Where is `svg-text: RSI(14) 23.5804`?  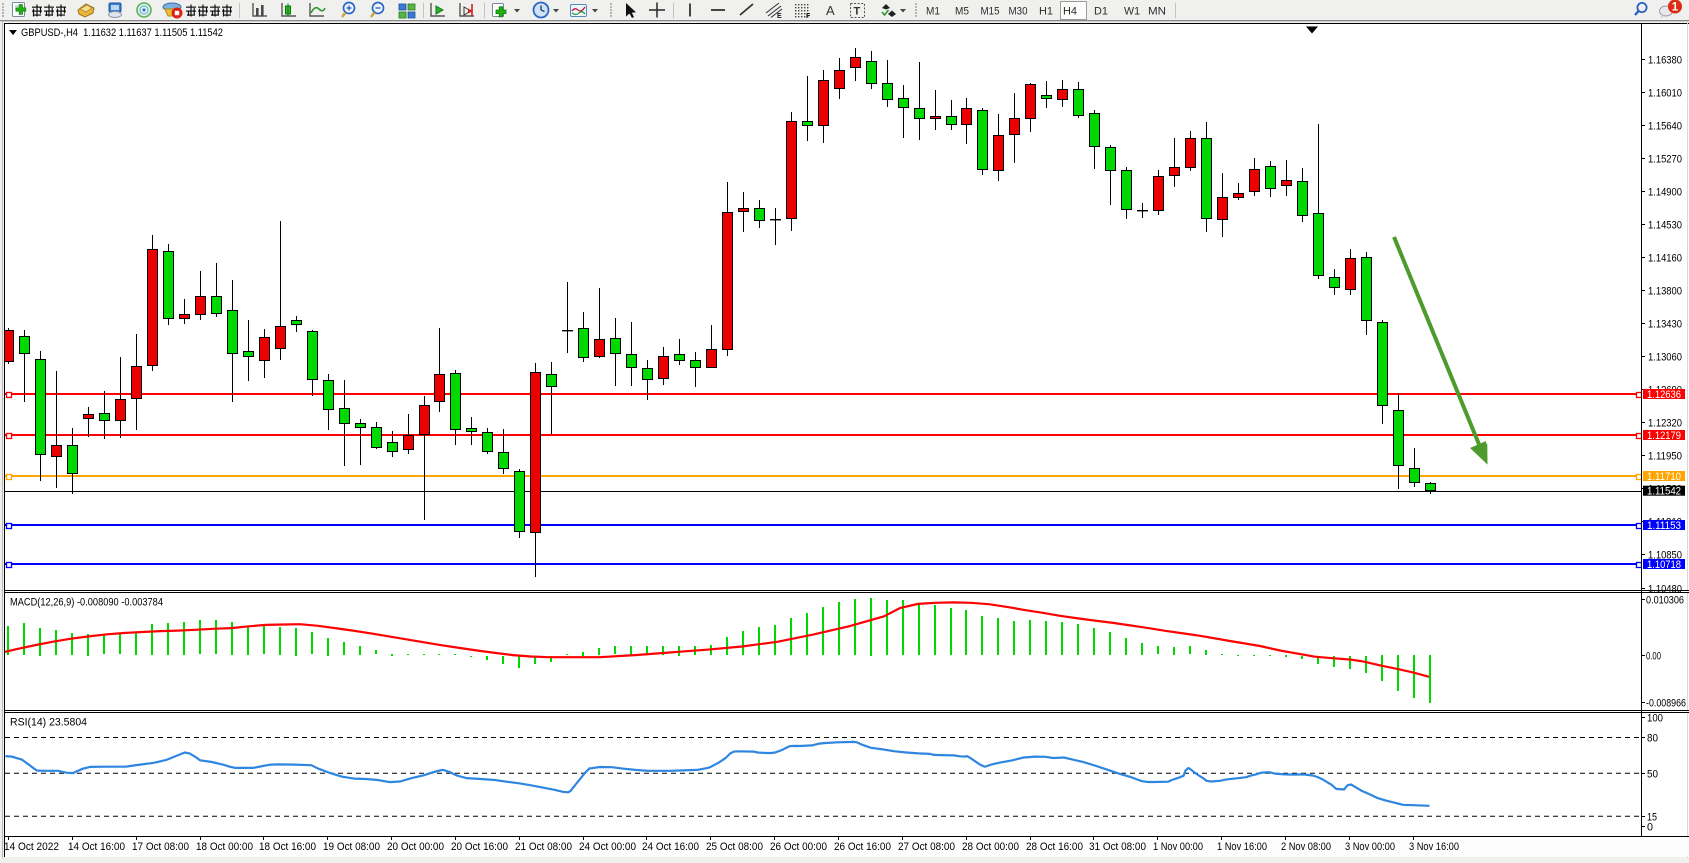
svg-text: RSI(14) 23.5804 is located at coordinates (48, 723).